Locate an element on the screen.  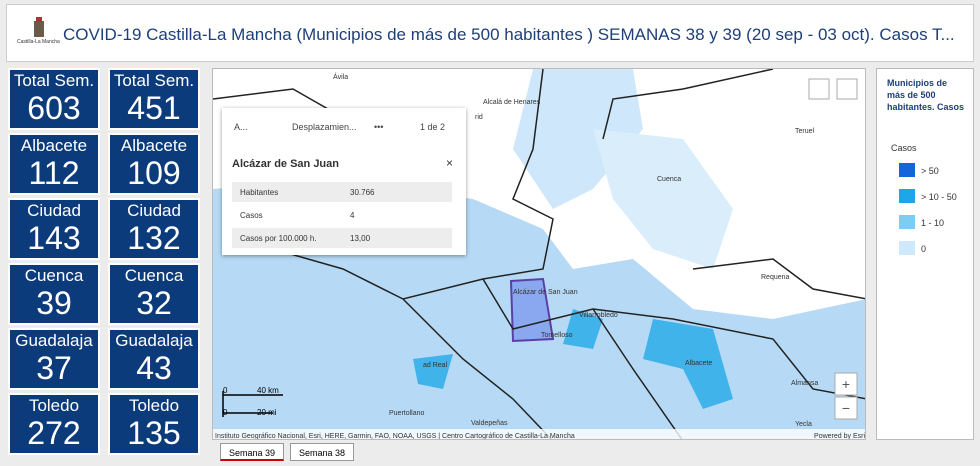
zoom-label: + is located at coordinates (846, 384).